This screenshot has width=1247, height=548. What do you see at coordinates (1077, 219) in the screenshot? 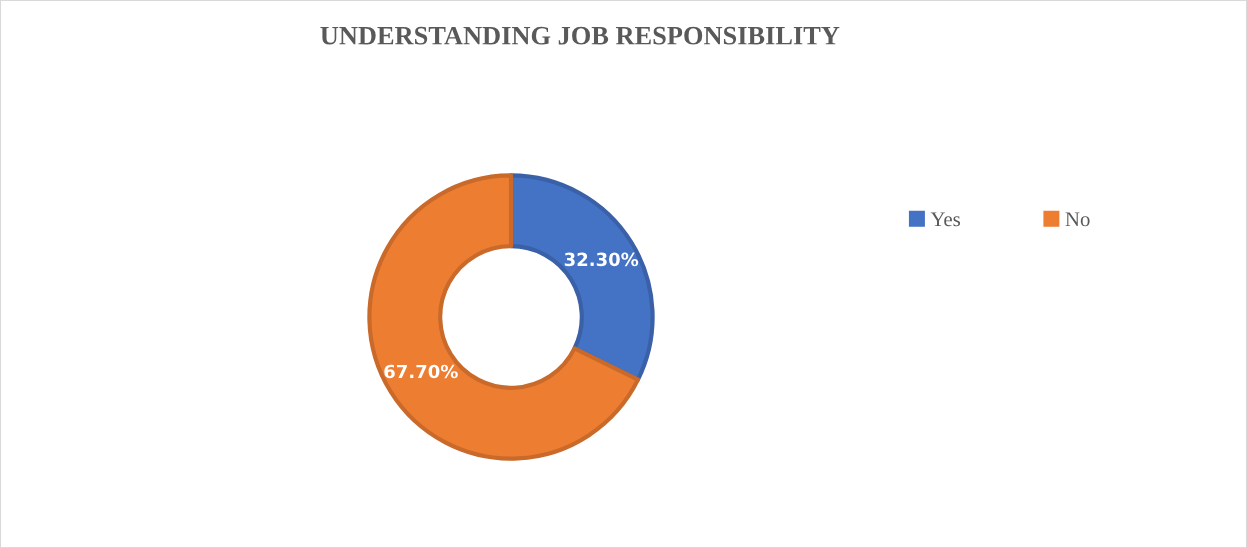
I see `legend-label: No` at bounding box center [1077, 219].